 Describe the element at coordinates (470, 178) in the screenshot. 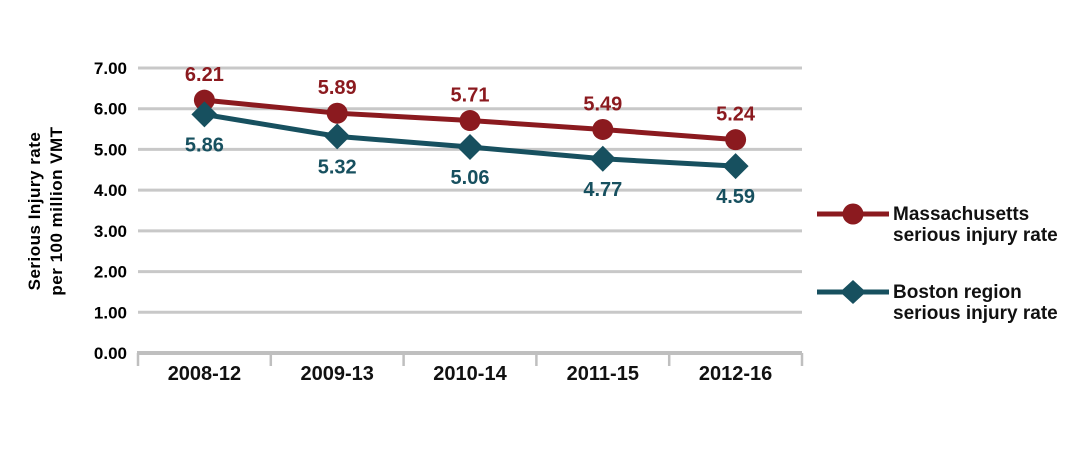

I see `data-label-boston-region: 5.06` at that location.